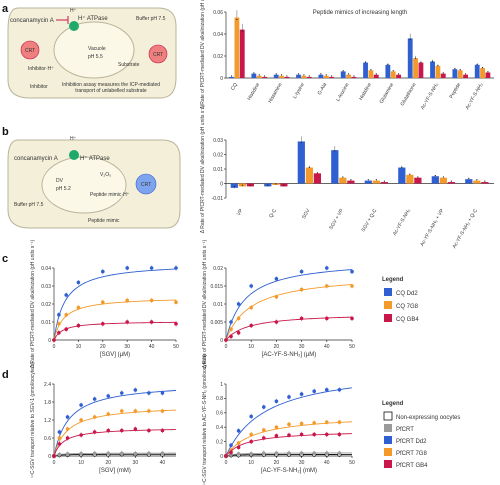  Describe the element at coordinates (49, 457) in the screenshot. I see `chart-d-left-ytick-label-0: 0` at that location.